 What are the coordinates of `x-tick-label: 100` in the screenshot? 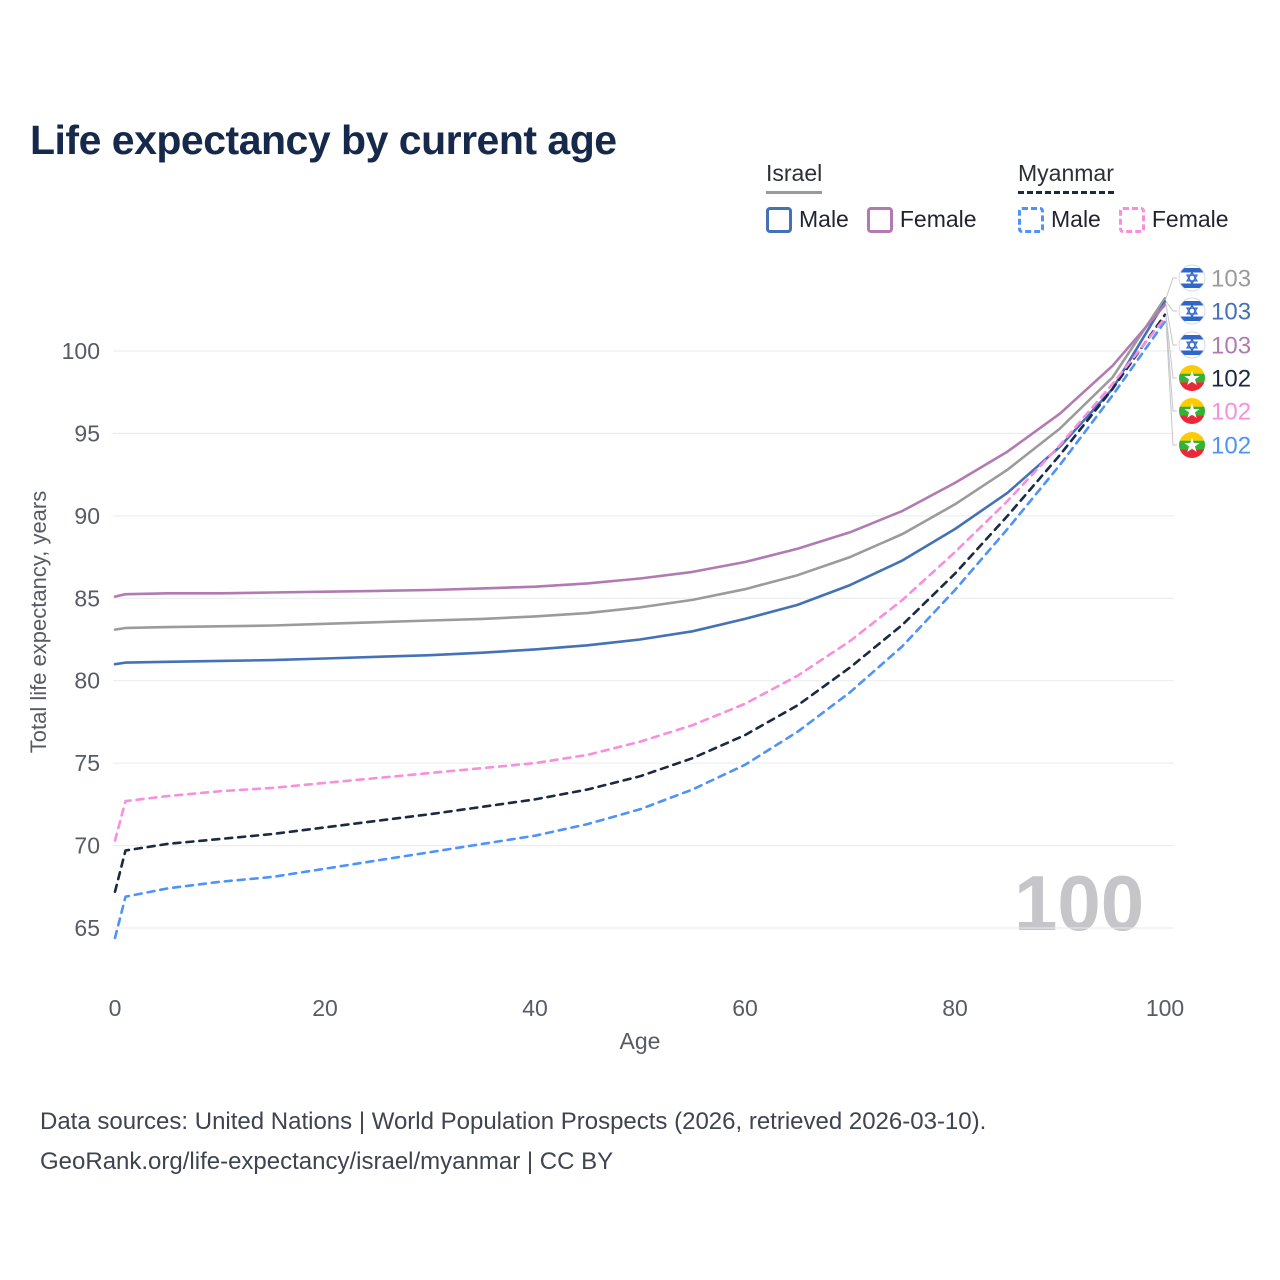 It's located at (1165, 1008).